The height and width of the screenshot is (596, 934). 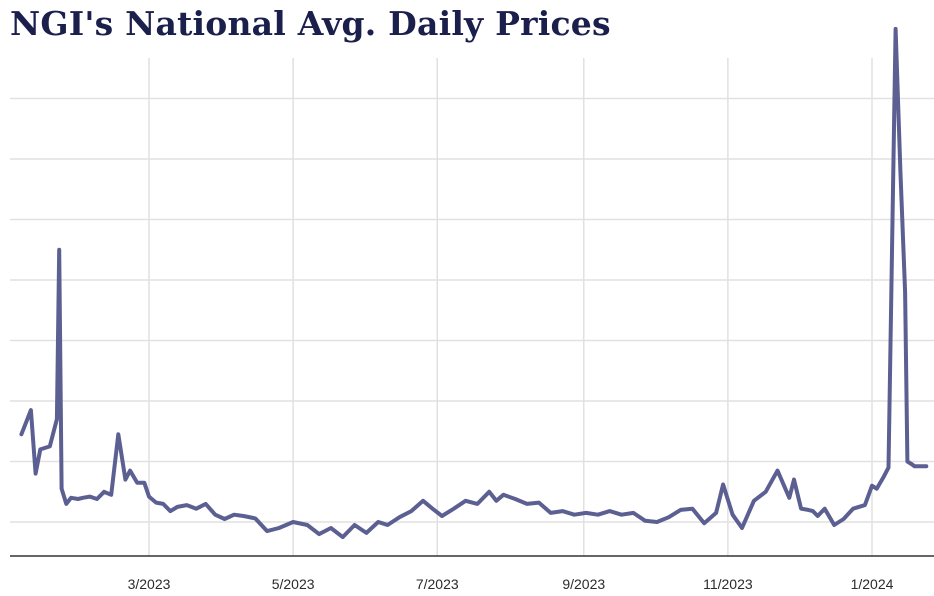 What do you see at coordinates (310, 23) in the screenshot?
I see `chart-title: NGI's National Avg. Daily Prices` at bounding box center [310, 23].